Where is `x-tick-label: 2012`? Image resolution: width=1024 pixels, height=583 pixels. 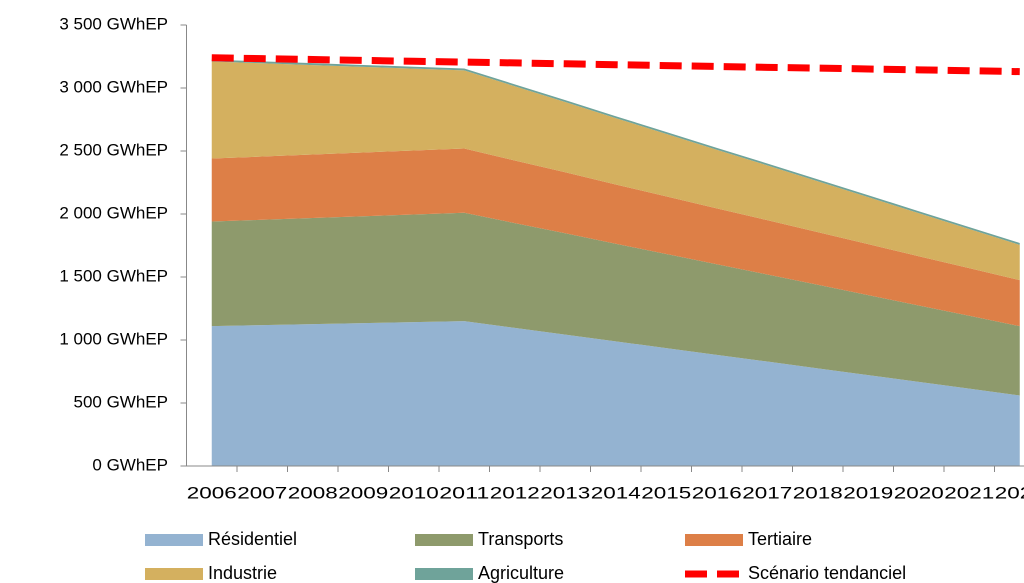 x-tick-label: 2012 is located at coordinates (515, 492).